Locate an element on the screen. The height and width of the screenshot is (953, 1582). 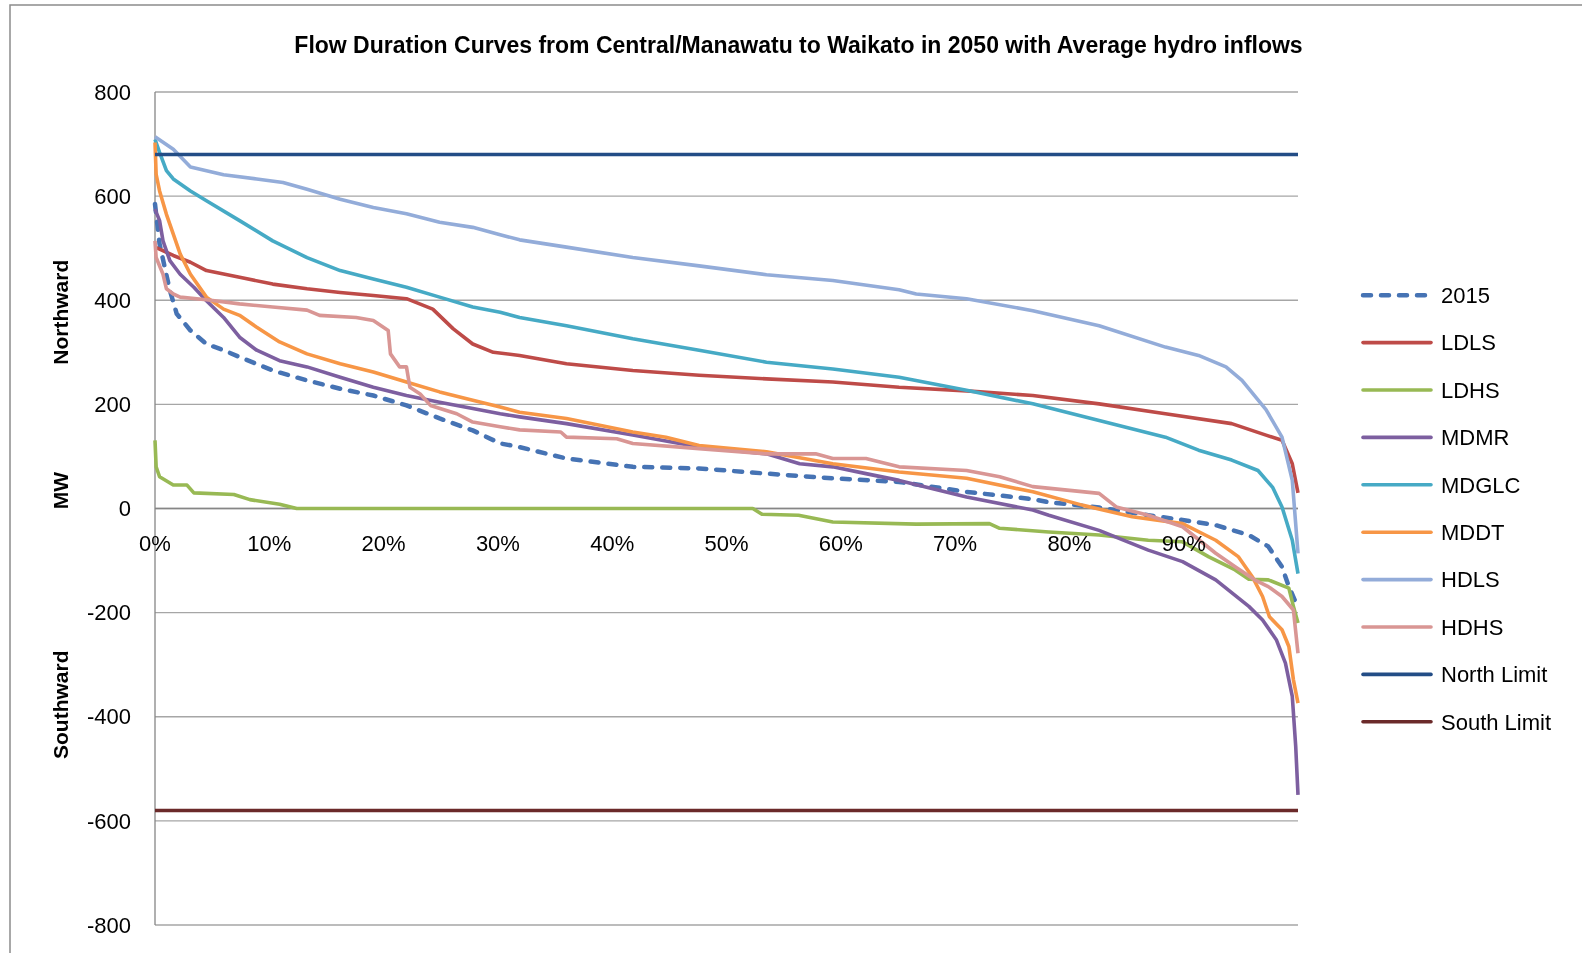
legend-label: HDLS is located at coordinates (1470, 580).